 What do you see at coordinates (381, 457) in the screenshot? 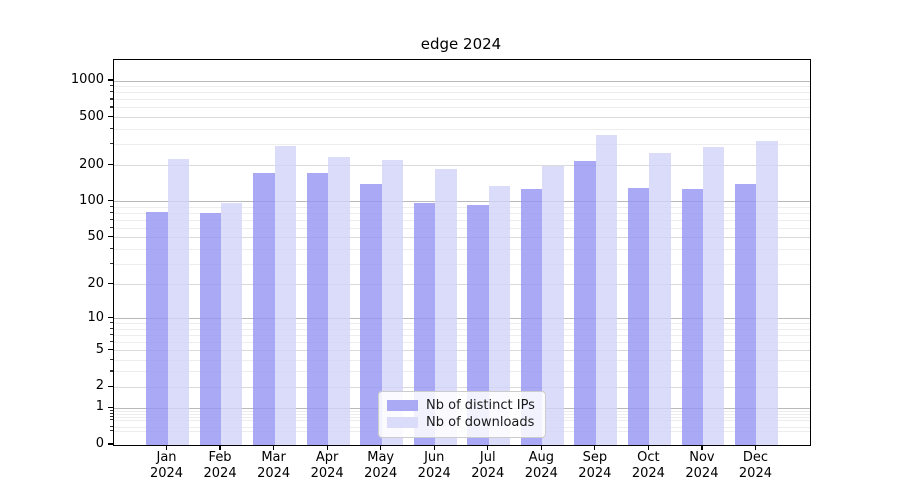
I see `x-tick-month: May` at bounding box center [381, 457].